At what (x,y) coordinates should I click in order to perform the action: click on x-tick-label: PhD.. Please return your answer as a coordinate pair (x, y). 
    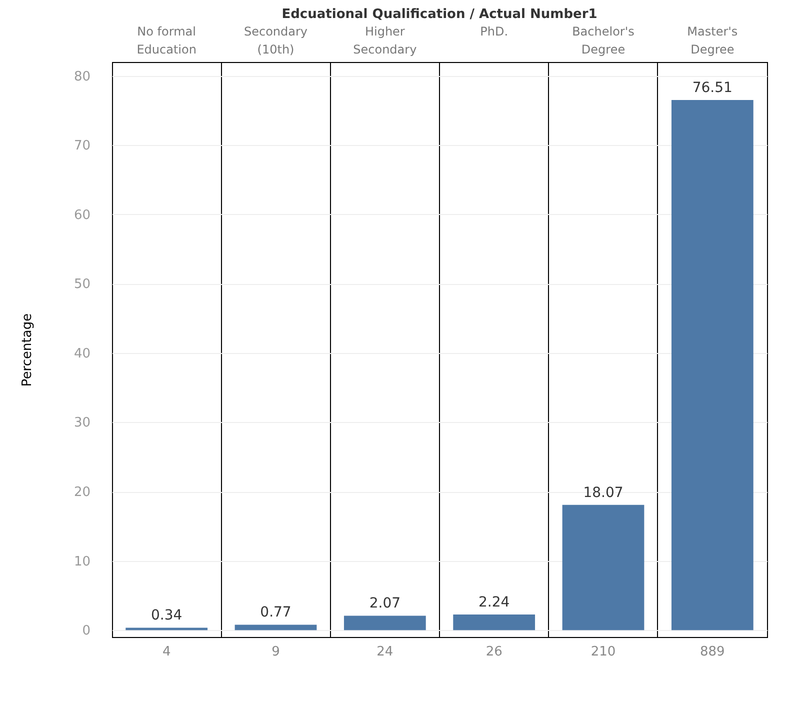
    Looking at the image, I should click on (494, 31).